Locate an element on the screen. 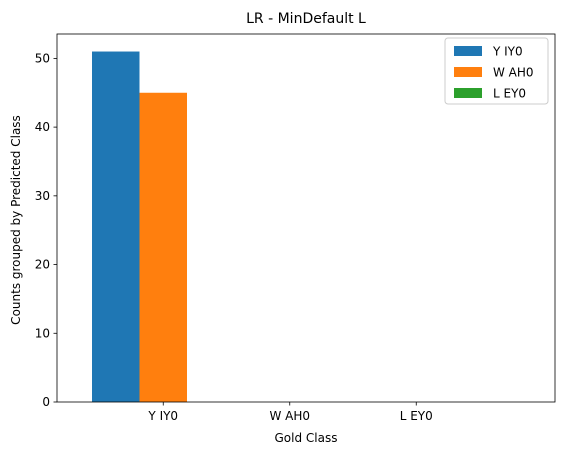  y-tick-label: 40 is located at coordinates (42, 127).